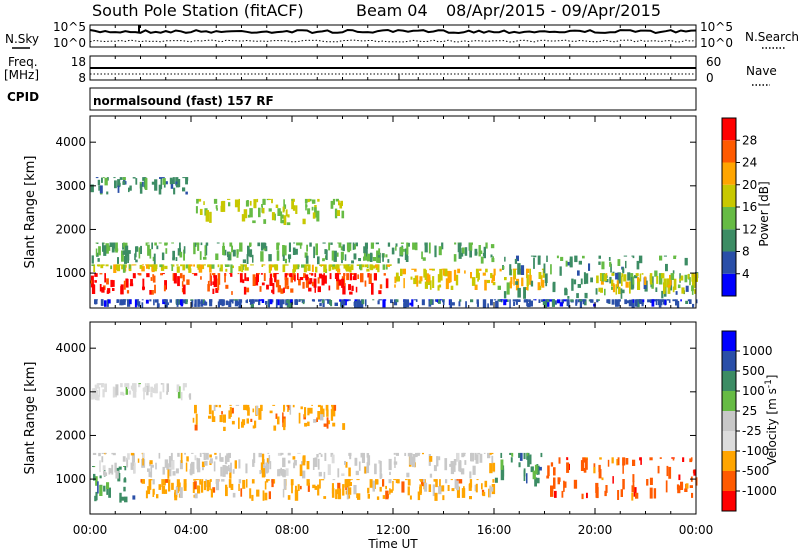 This screenshot has height=554, width=800. What do you see at coordinates (753, 371) in the screenshot?
I see `colorbar-tick-label: 500` at bounding box center [753, 371].